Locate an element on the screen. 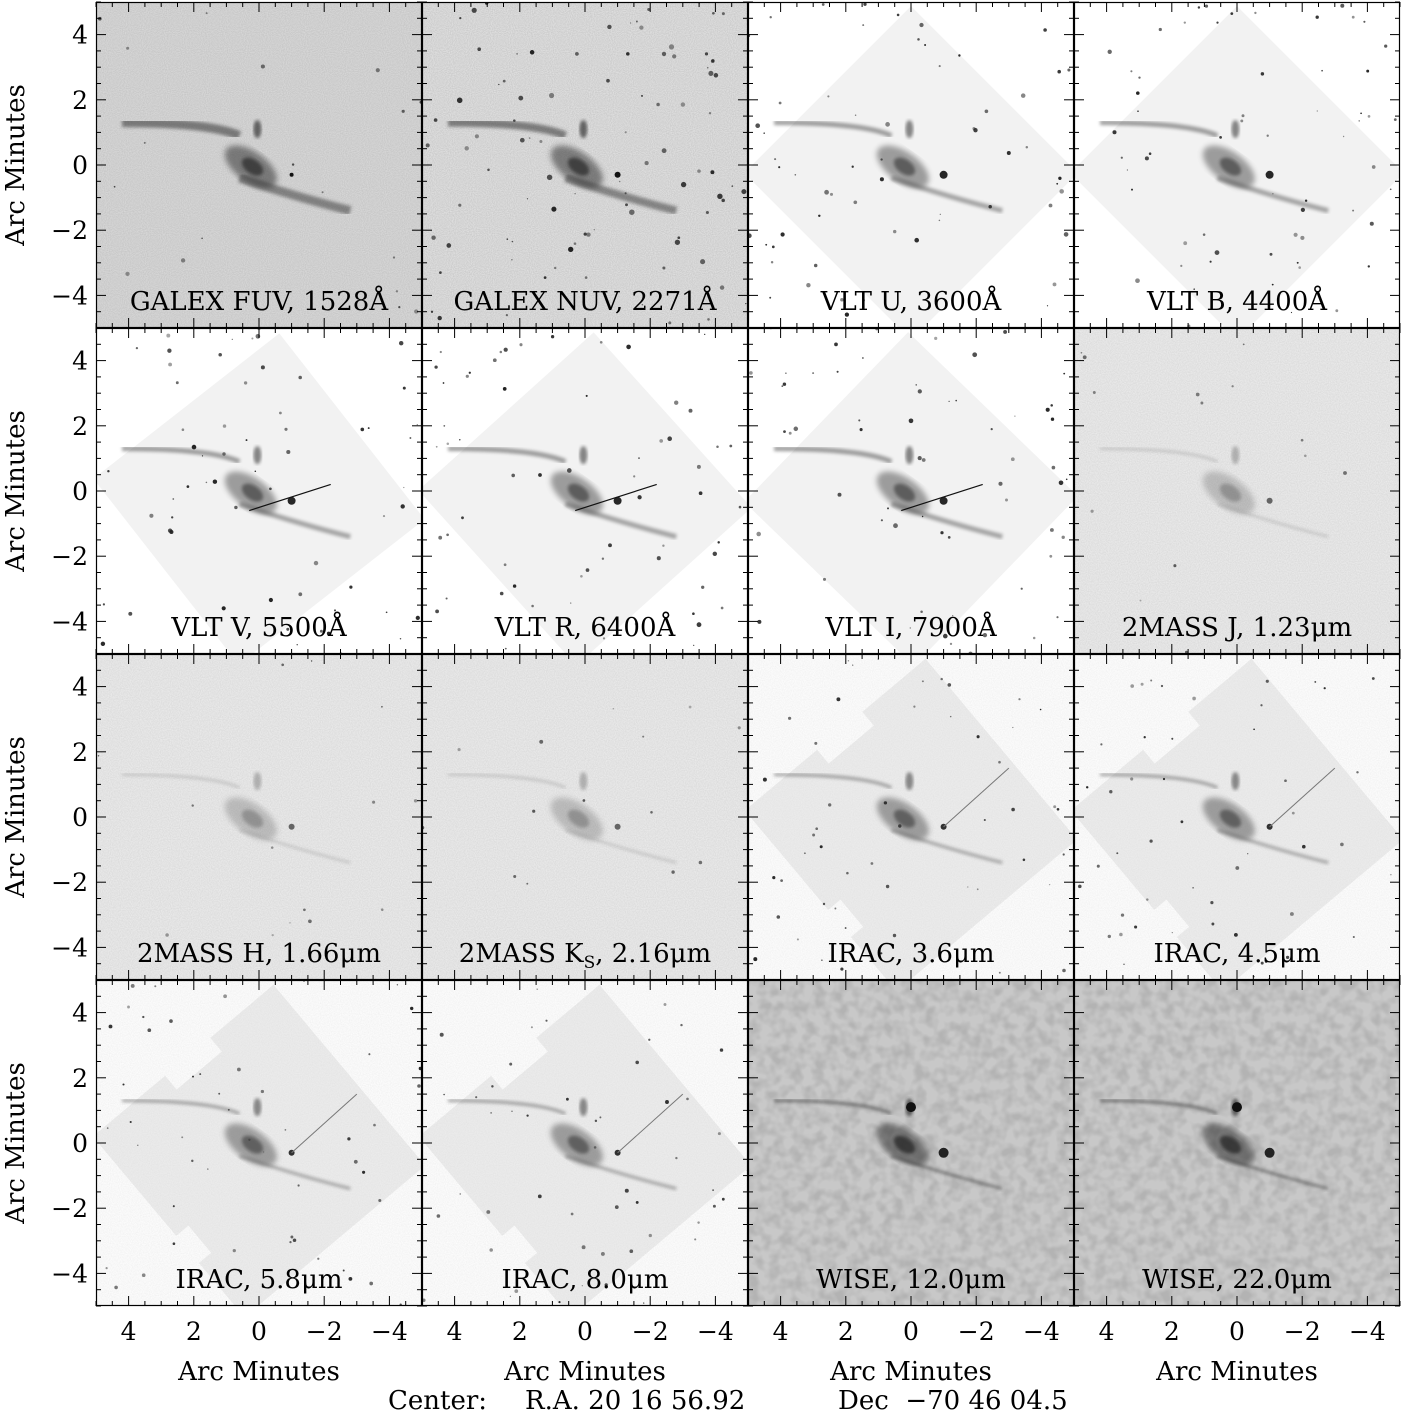 This screenshot has width=1403, height=1417. image-panel: GALEX FUV, 1528Å is located at coordinates (259, 165).